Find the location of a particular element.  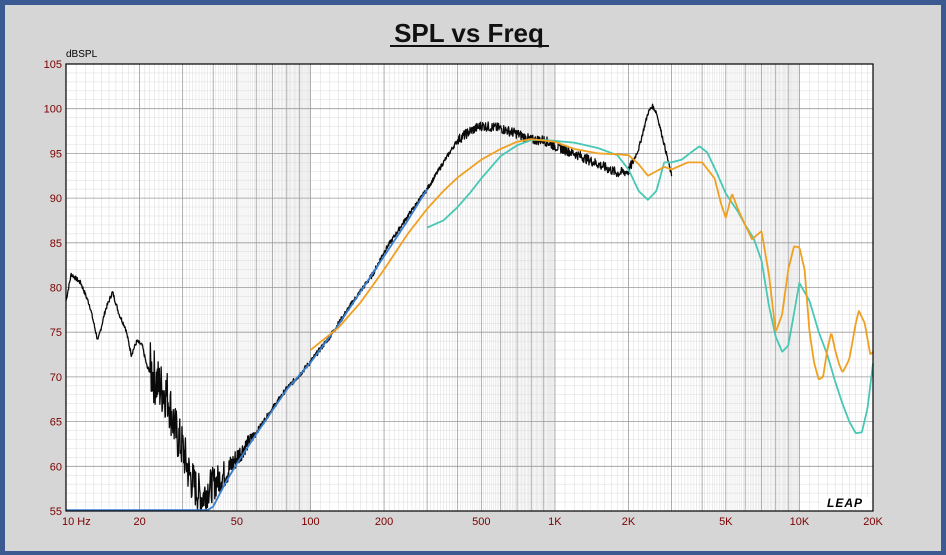

y-axis-unit-label: dBSPL is located at coordinates (82, 54).